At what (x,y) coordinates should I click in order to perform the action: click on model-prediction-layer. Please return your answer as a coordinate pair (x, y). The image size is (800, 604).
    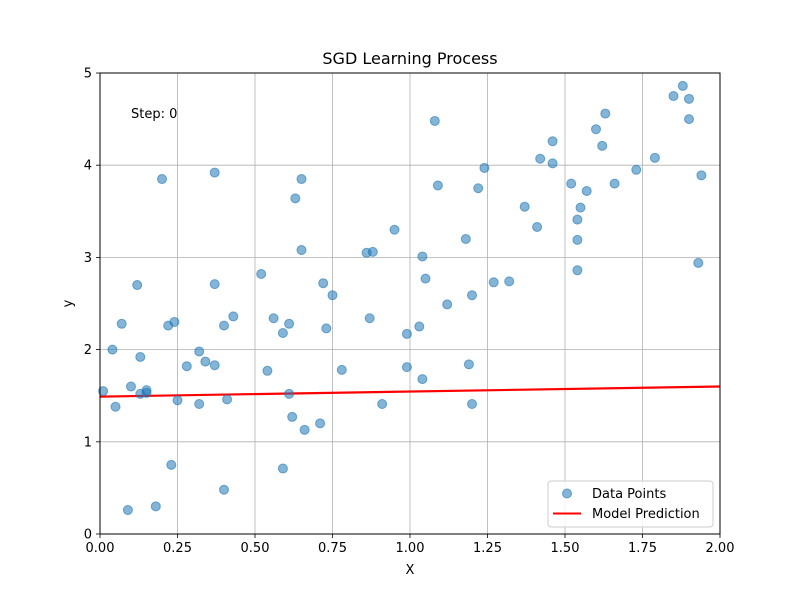
    Looking at the image, I should click on (410, 391).